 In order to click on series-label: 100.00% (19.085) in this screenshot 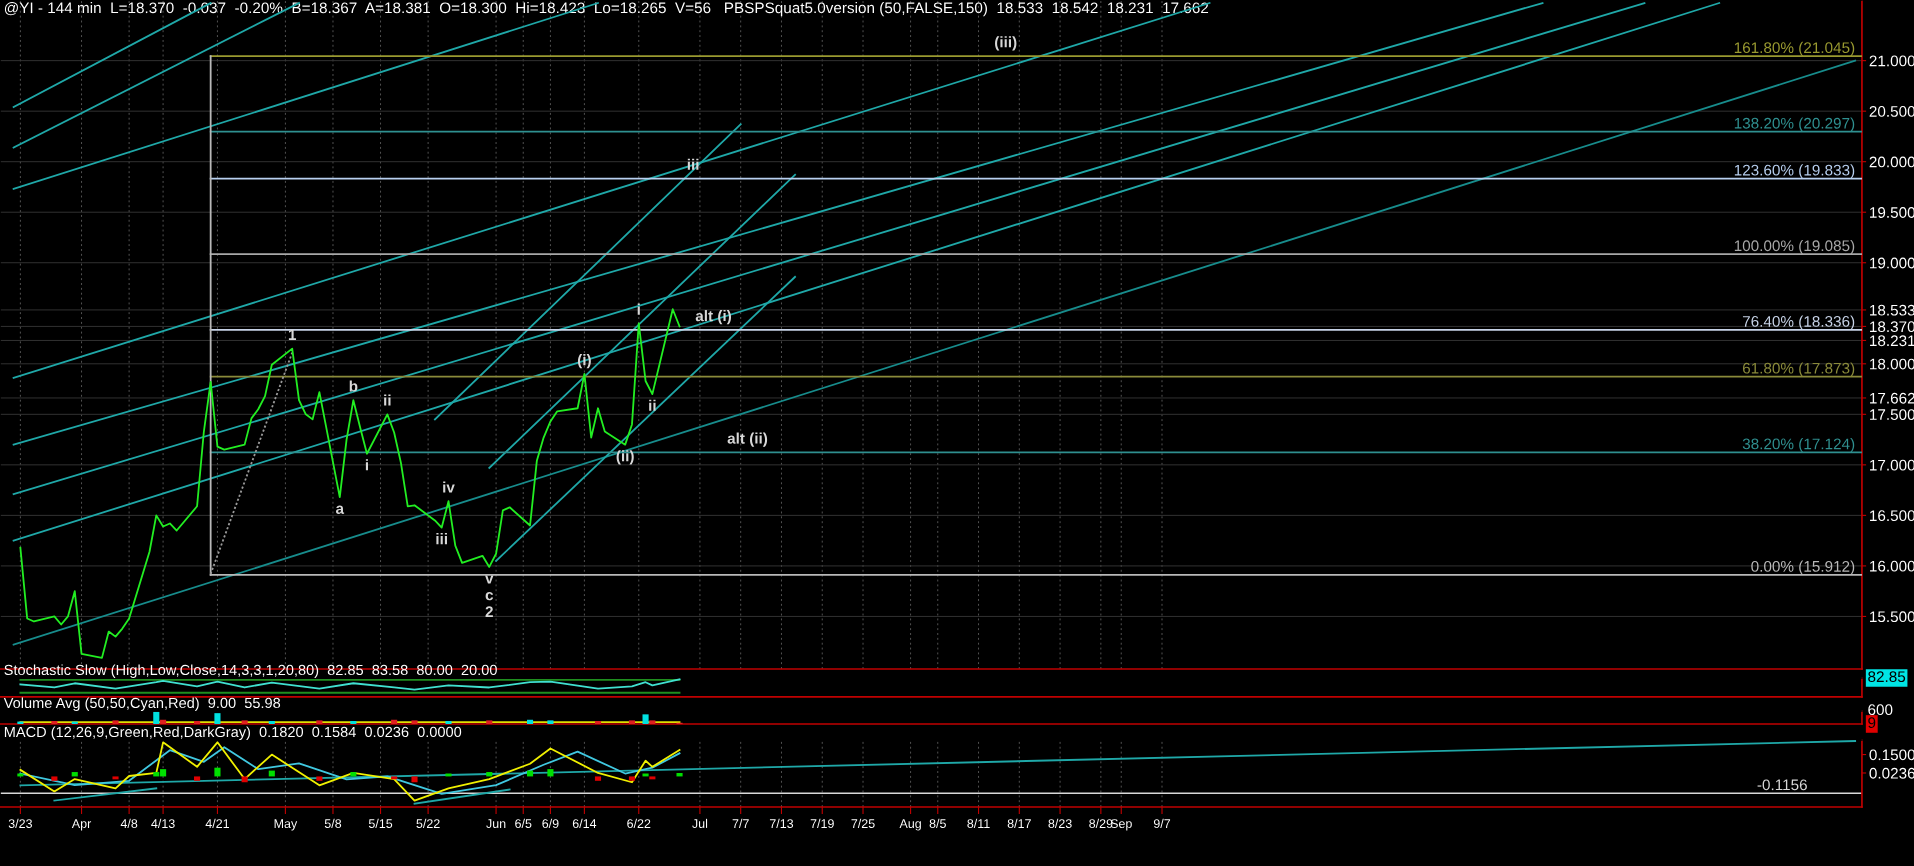, I will do `click(1794, 247)`.